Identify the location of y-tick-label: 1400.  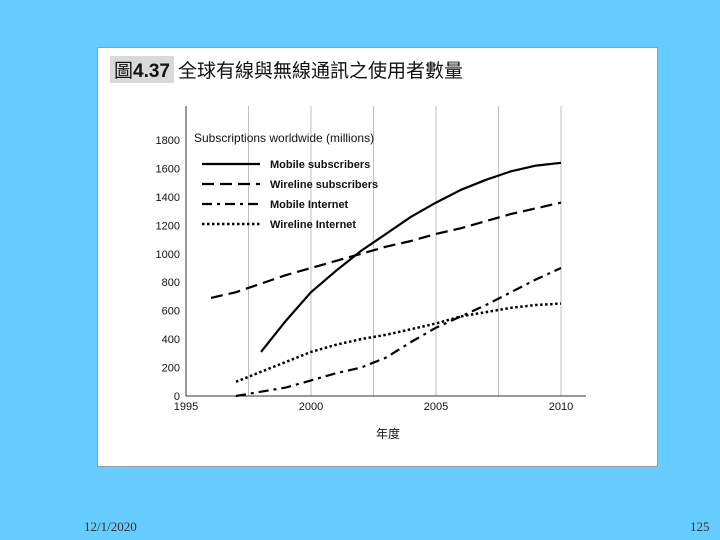
(168, 198).